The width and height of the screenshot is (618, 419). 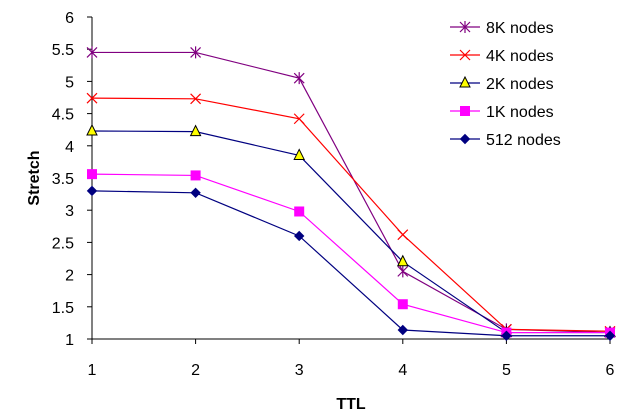 I want to click on x-tick-label: 1, so click(x=92, y=370).